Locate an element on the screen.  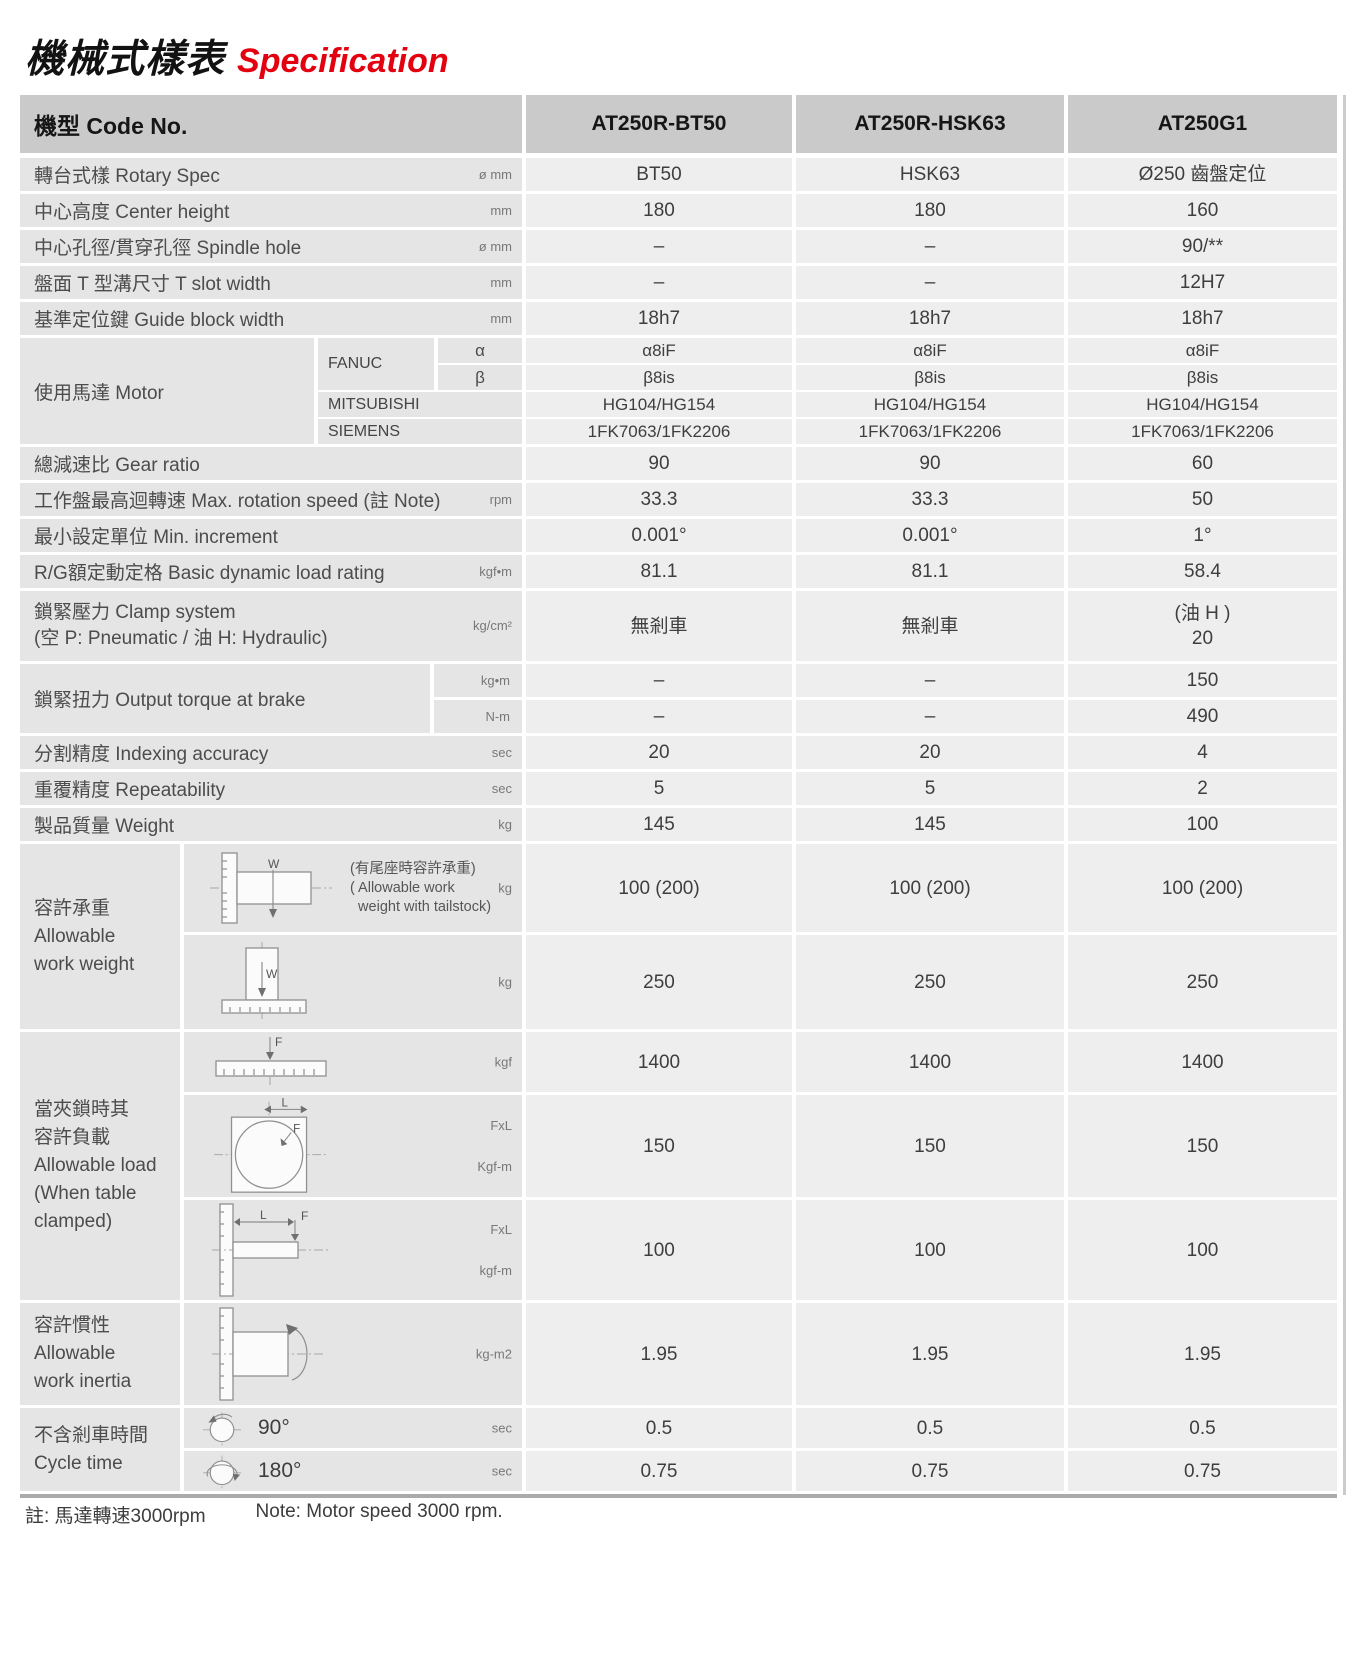
row-label: 轉台式樣 Rotary Spec is located at coordinates (127, 176).